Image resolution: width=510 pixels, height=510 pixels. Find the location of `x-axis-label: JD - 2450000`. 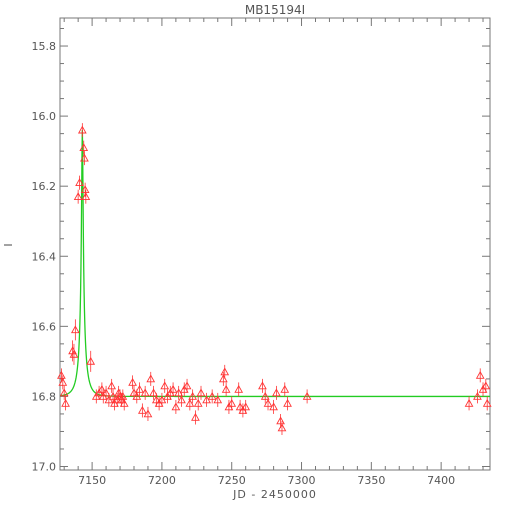

x-axis-label: JD - 2450000 is located at coordinates (274, 494).